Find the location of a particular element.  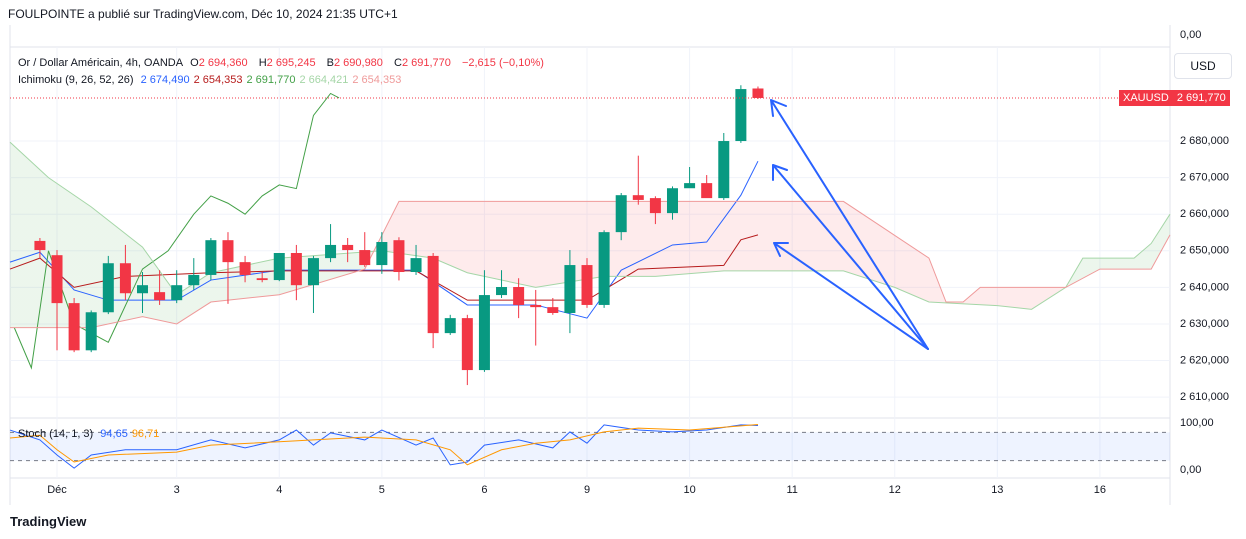

x-tick-label: 3 is located at coordinates (177, 490).